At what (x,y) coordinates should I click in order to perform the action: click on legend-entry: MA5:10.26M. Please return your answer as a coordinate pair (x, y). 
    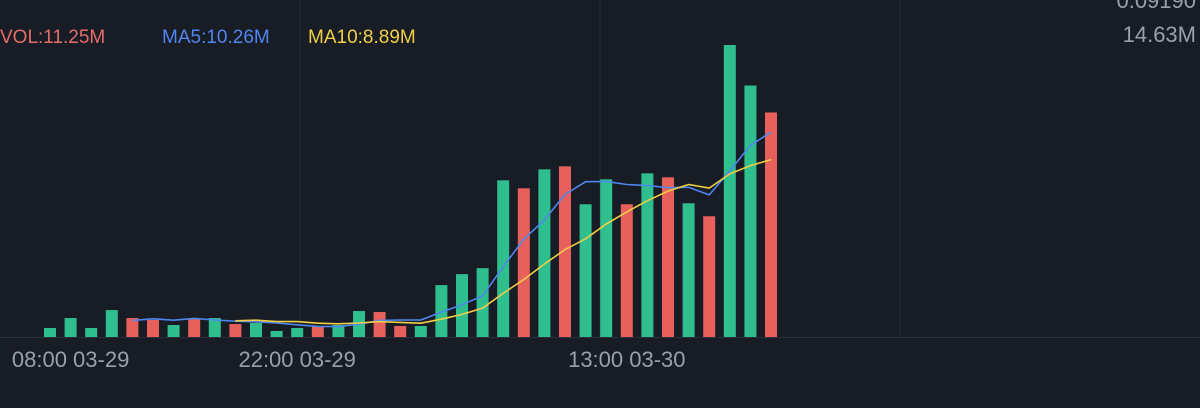
    Looking at the image, I should click on (216, 37).